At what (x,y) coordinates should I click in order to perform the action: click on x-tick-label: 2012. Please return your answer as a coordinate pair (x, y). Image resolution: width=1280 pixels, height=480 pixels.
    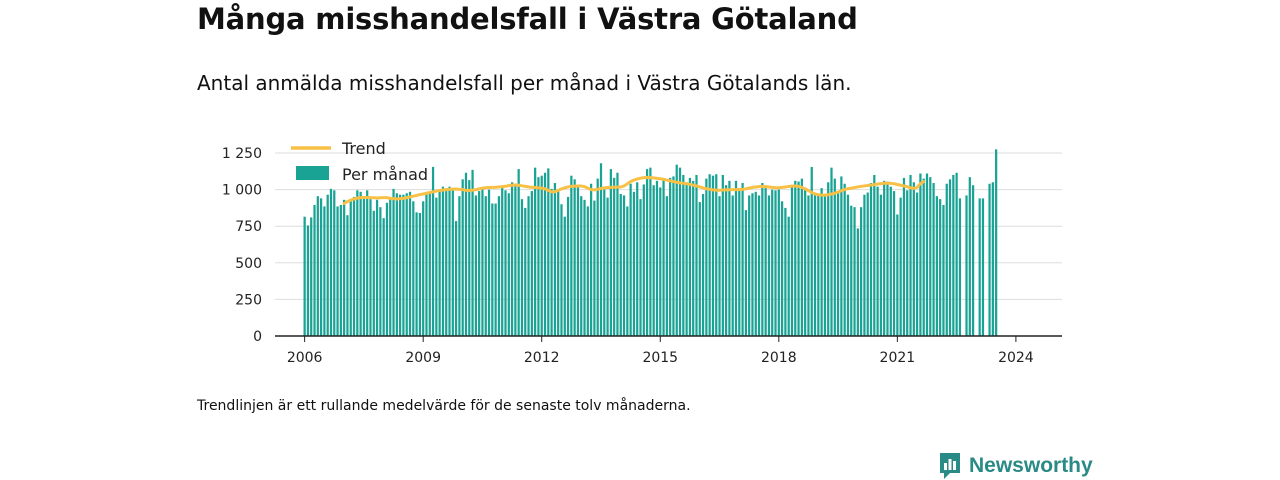
    Looking at the image, I should click on (542, 358).